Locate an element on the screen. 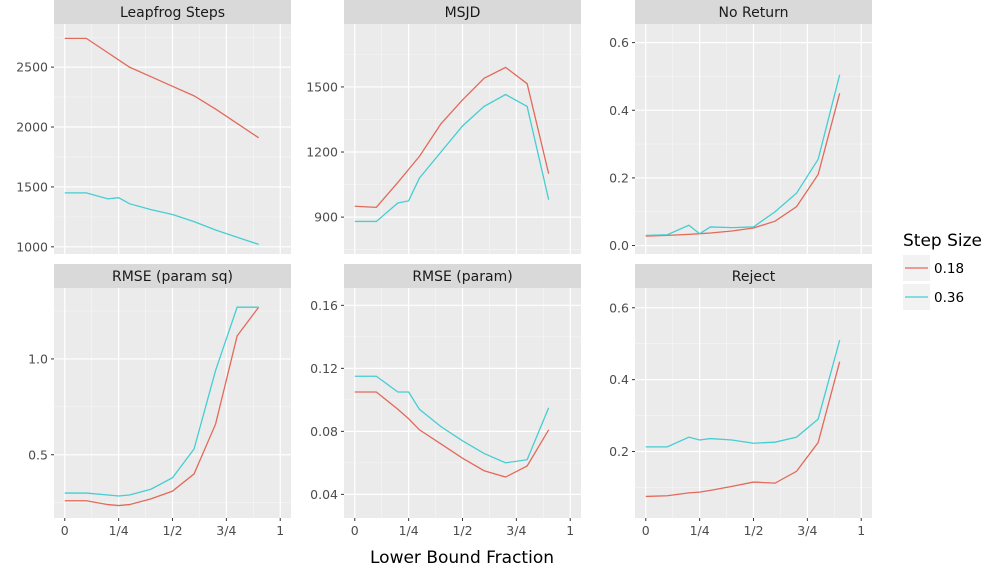 The image size is (989, 571). panel-title: RMSE (param sq) is located at coordinates (172, 277).